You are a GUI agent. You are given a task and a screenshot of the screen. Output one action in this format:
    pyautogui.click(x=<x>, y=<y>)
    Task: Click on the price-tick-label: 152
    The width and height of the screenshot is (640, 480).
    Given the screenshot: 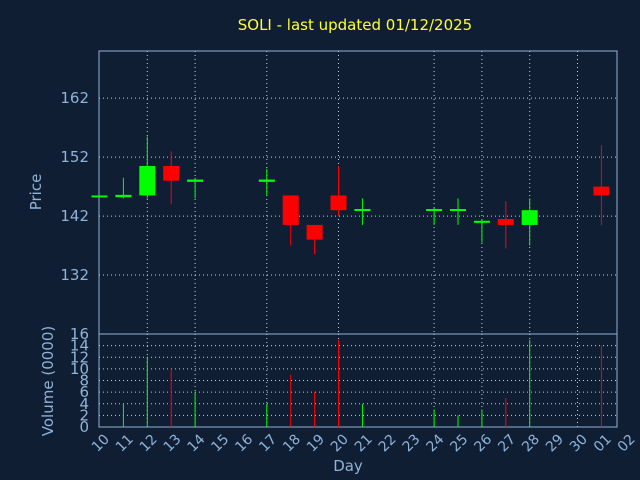 What is the action you would take?
    pyautogui.click(x=74, y=157)
    